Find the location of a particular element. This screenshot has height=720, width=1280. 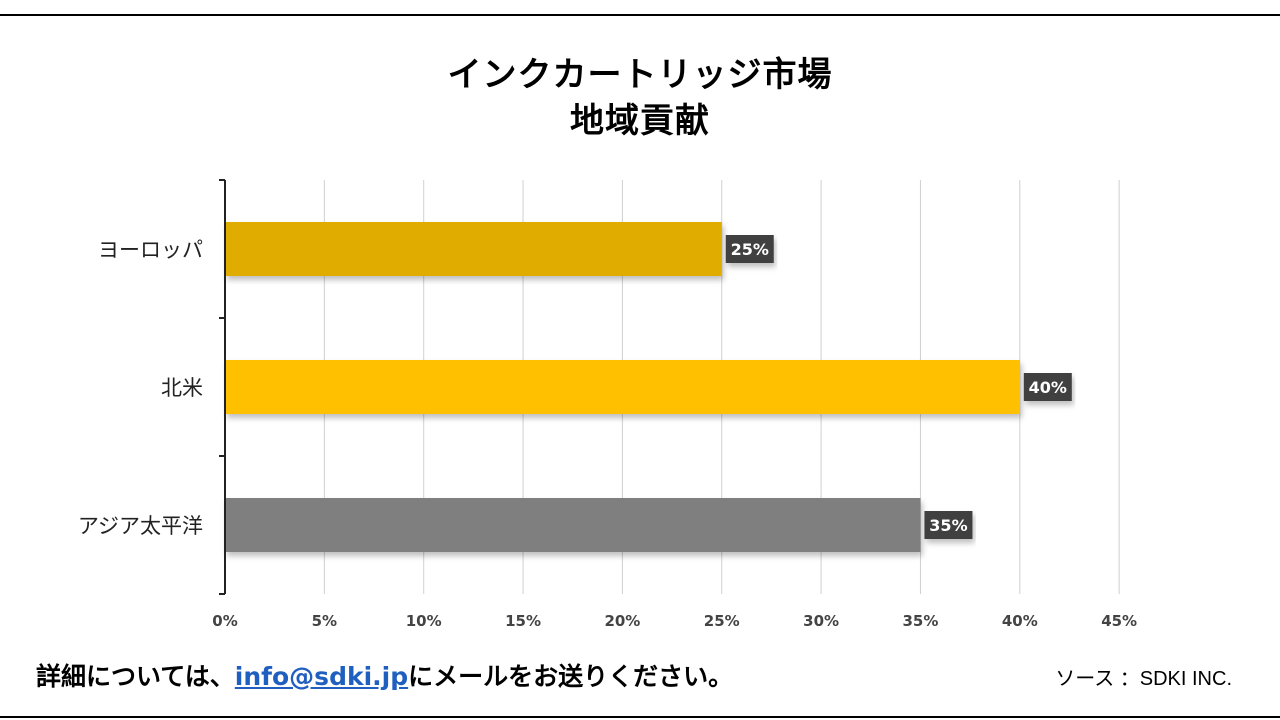

x-tick-label: 10% is located at coordinates (424, 621).